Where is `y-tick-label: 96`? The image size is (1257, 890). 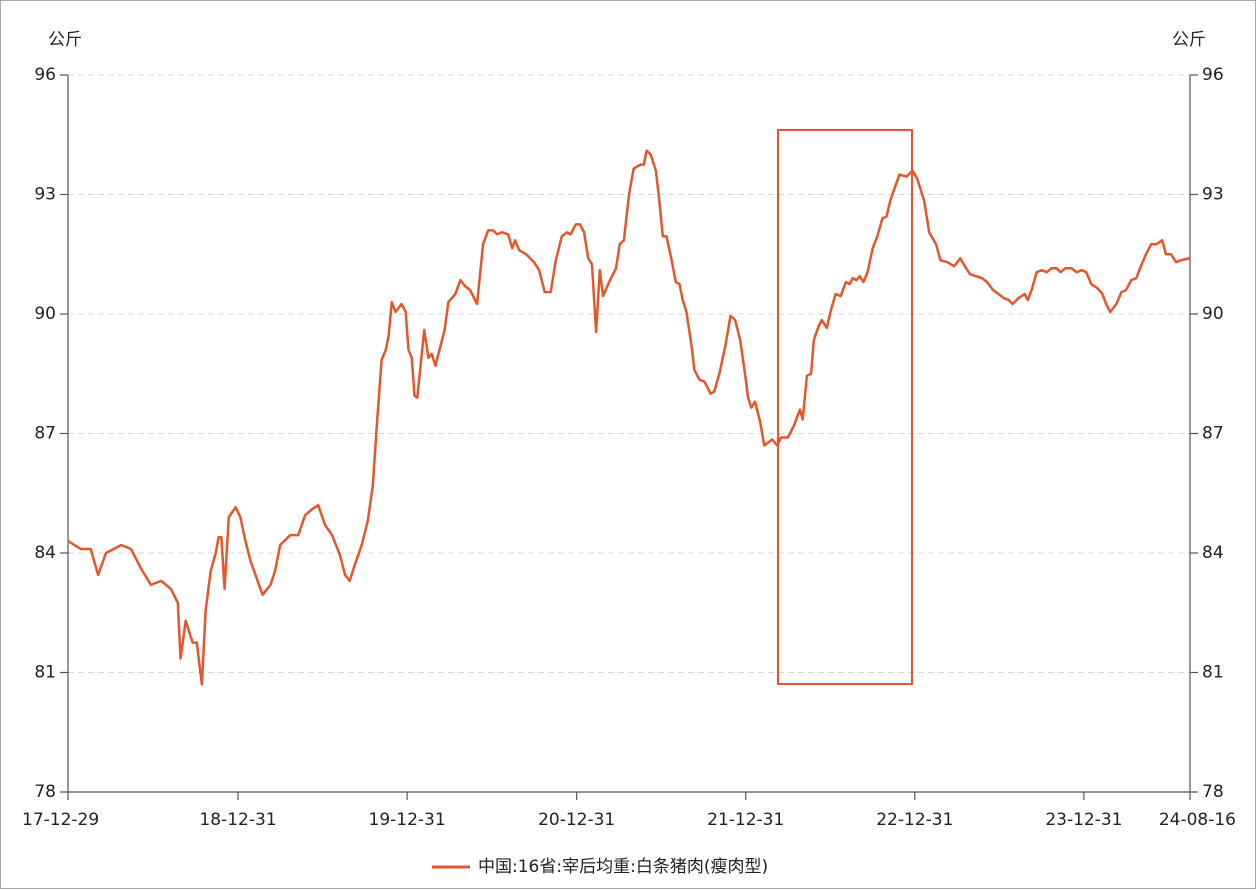
y-tick-label: 96 is located at coordinates (45, 75).